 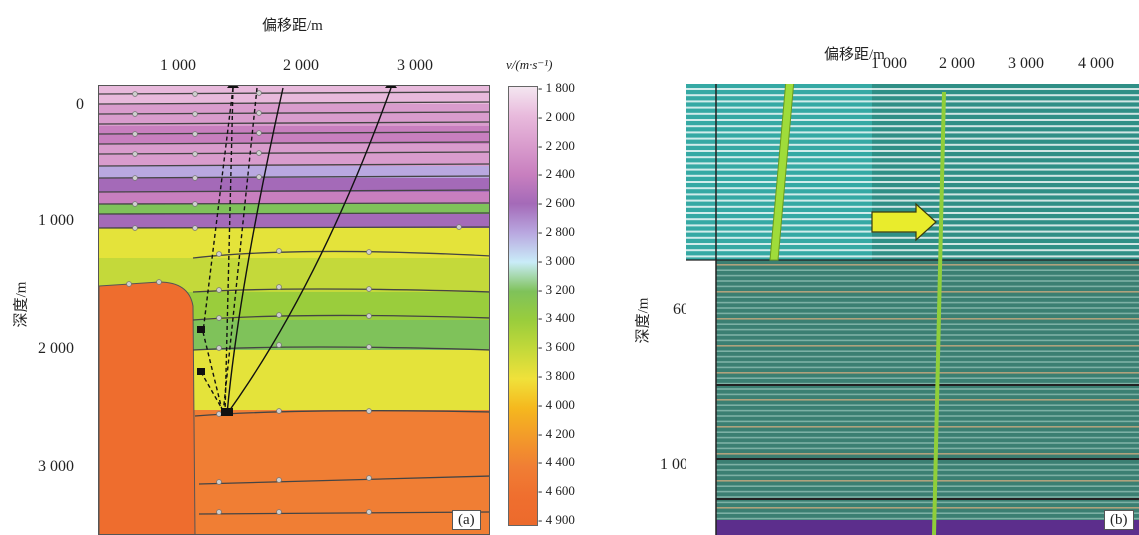 What do you see at coordinates (1119, 520) in the screenshot?
I see `panel-b-tag: (b)` at bounding box center [1119, 520].